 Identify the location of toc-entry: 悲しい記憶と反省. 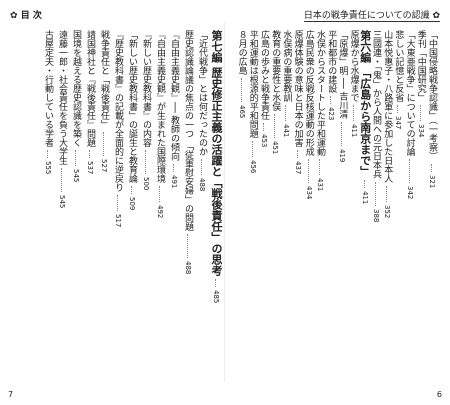
(398, 66).